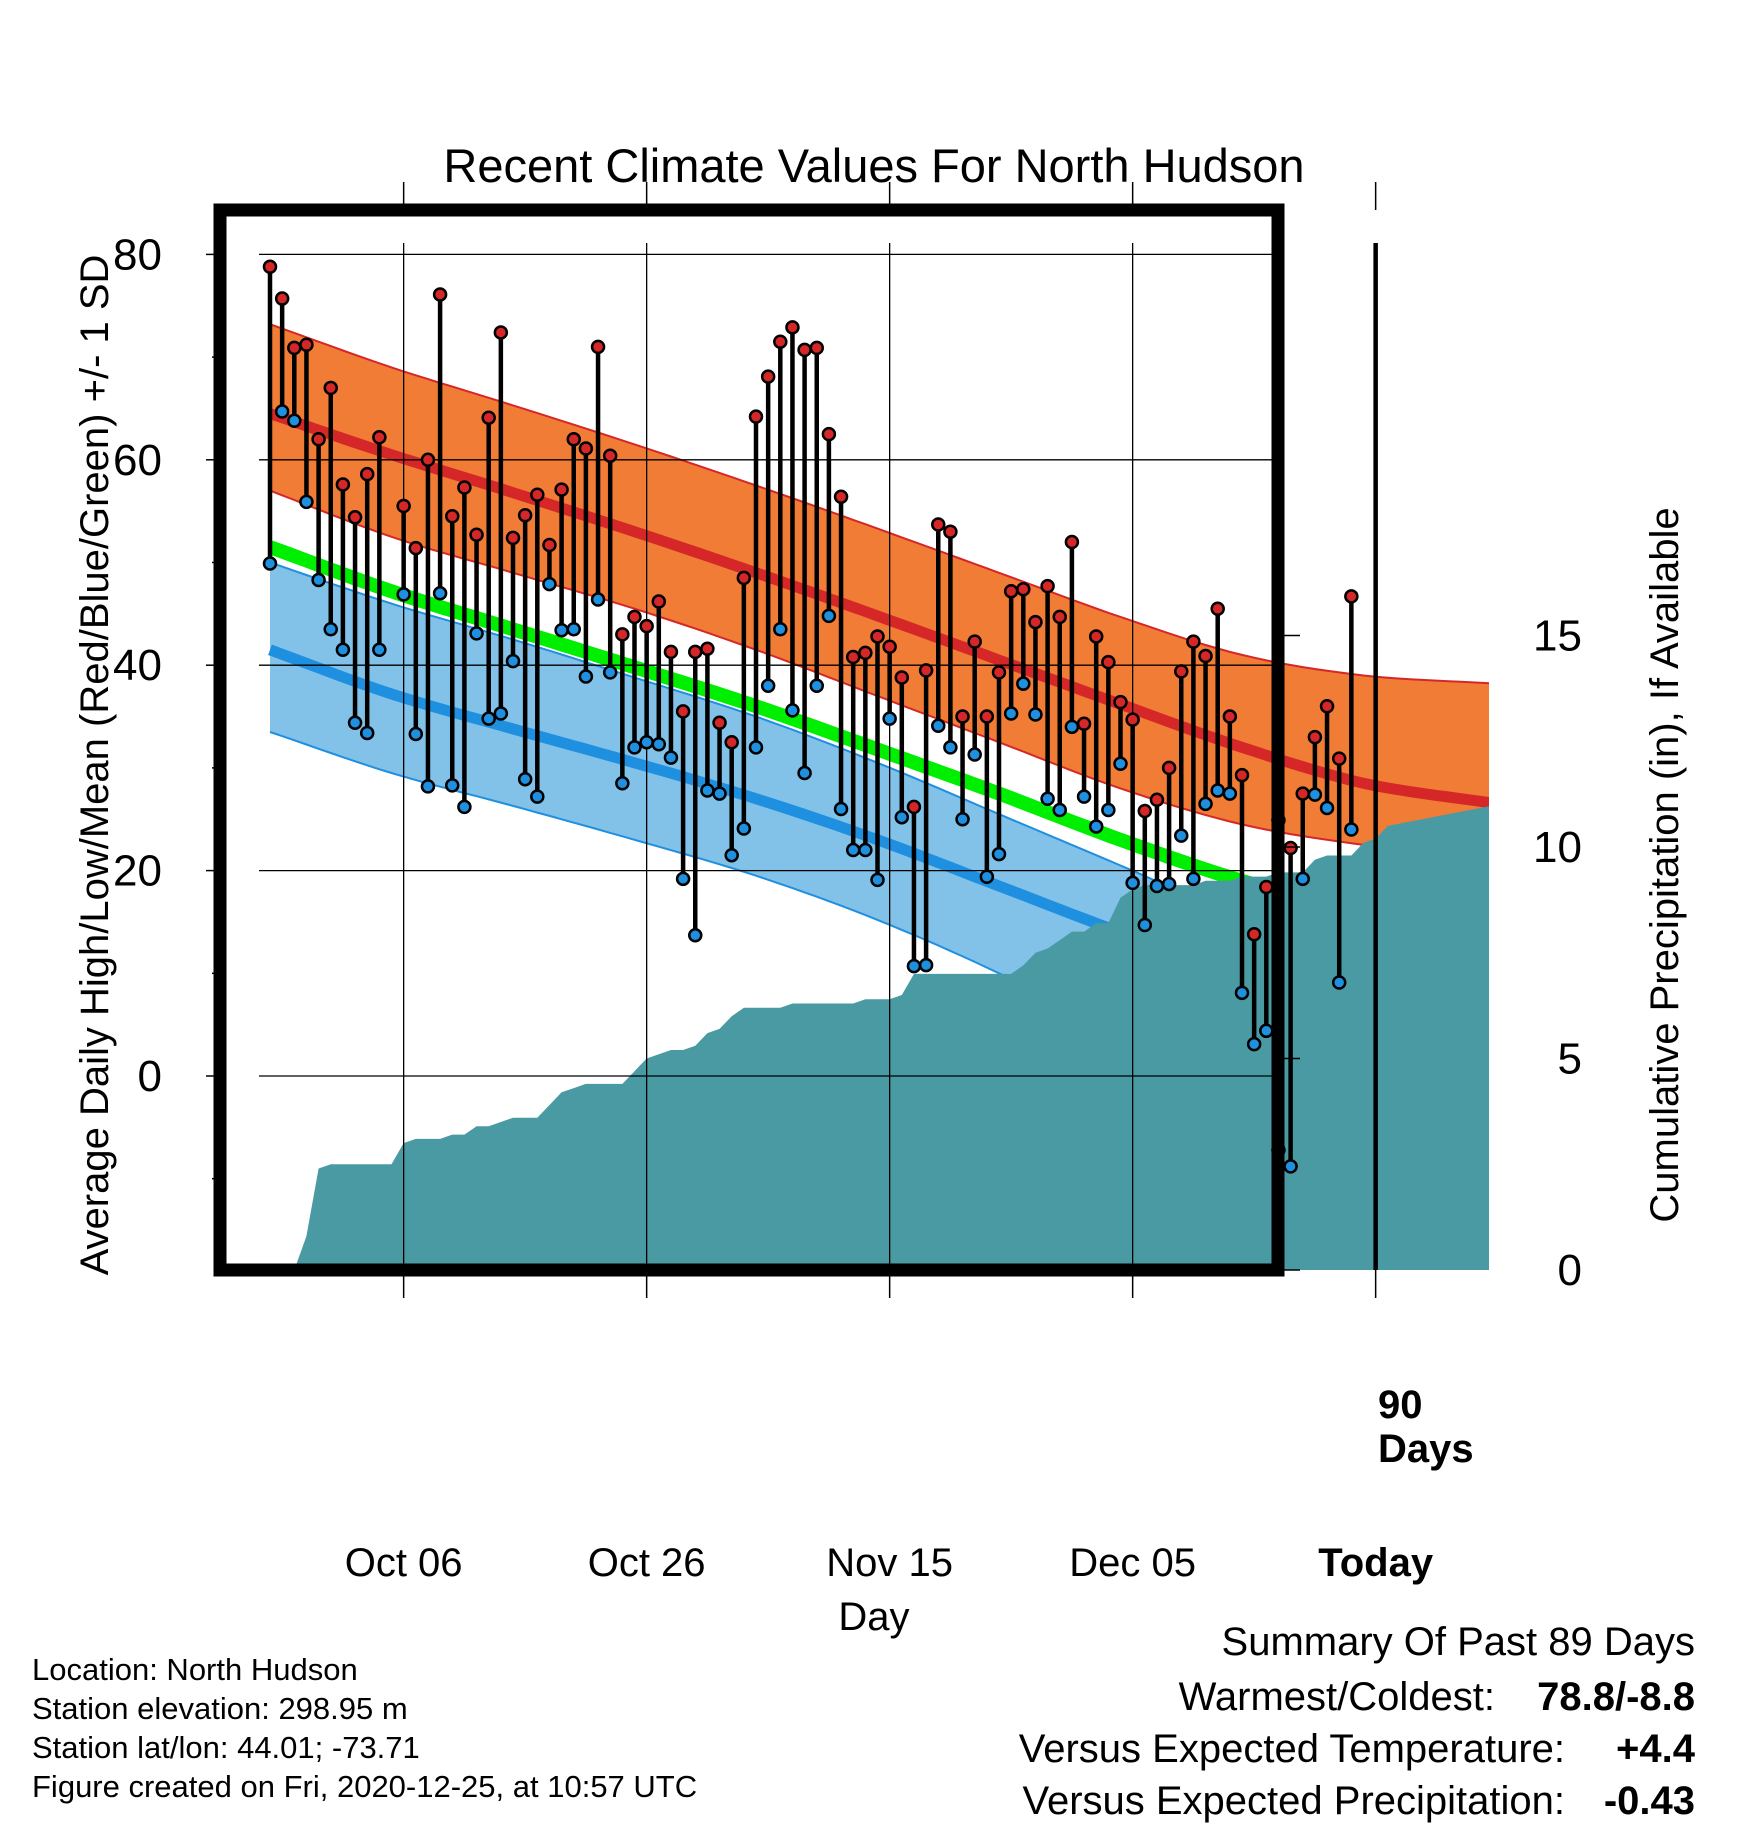  What do you see at coordinates (873, 165) in the screenshot?
I see `chart-title: Recent Climate Values For North Hudson` at bounding box center [873, 165].